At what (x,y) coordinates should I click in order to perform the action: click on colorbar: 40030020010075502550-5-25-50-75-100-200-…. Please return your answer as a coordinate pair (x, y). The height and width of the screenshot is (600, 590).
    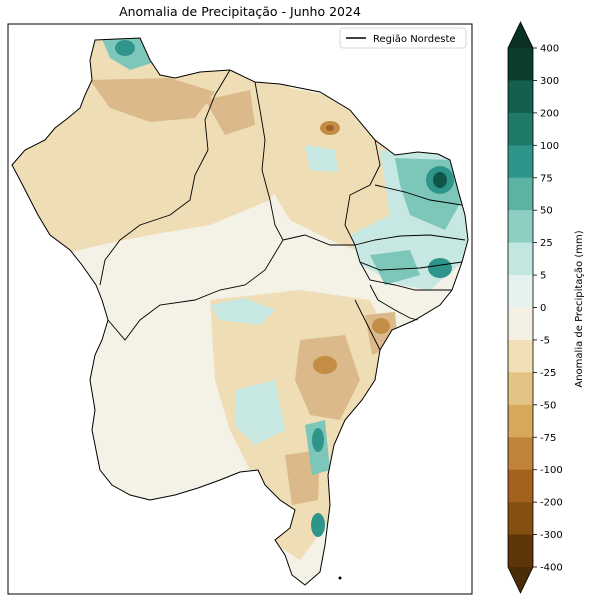
    Looking at the image, I should click on (535, 307).